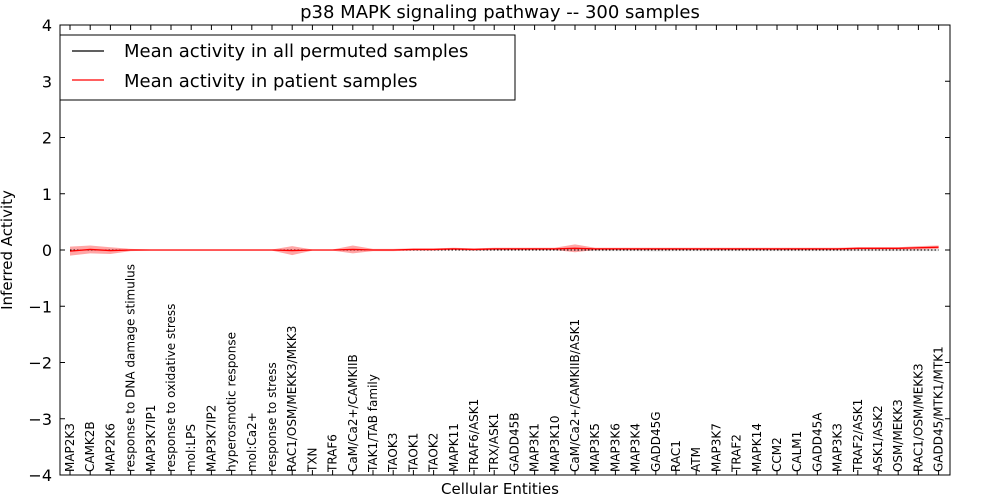 The image size is (1000, 500). Describe the element at coordinates (171, 388) in the screenshot. I see `x-tick-label: response to oxidative stress` at that location.